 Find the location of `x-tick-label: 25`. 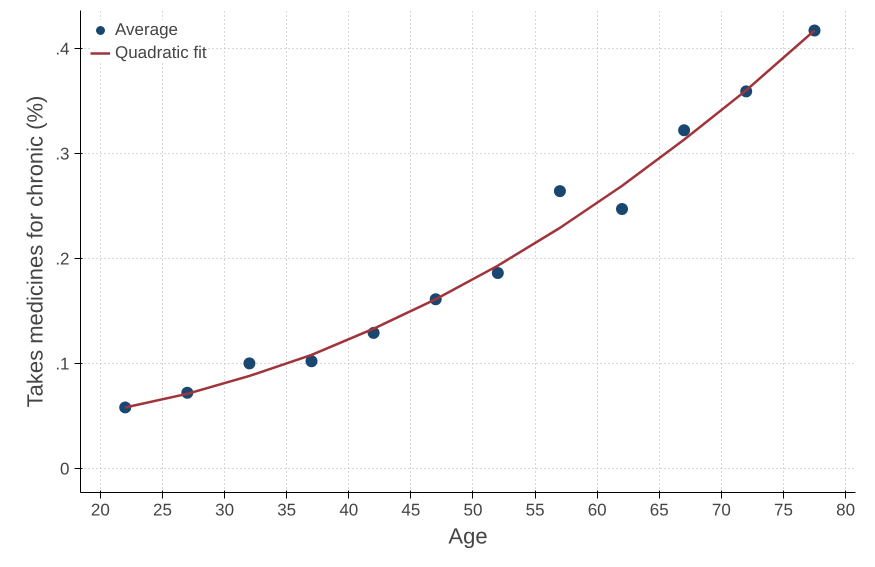

x-tick-label: 25 is located at coordinates (162, 510).